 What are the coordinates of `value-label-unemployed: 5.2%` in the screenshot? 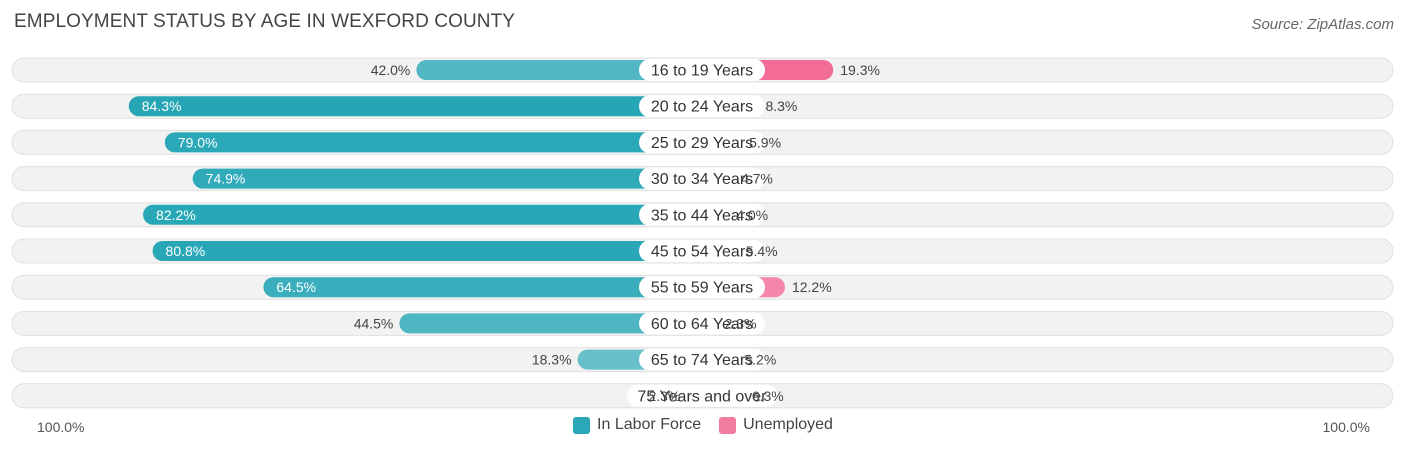 It's located at (760, 360).